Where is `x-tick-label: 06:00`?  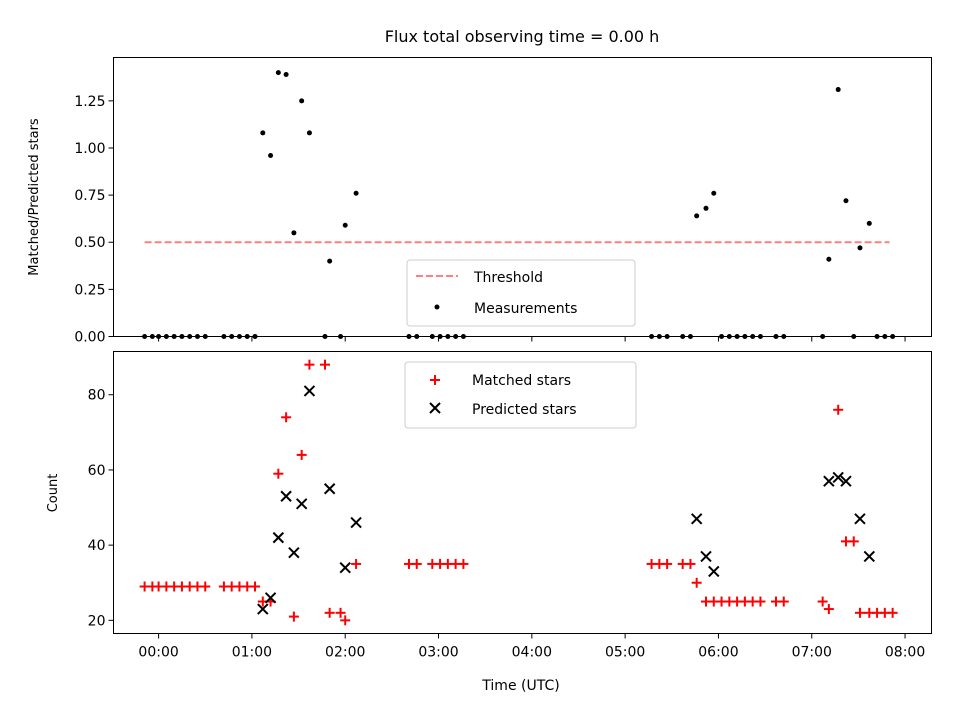 x-tick-label: 06:00 is located at coordinates (718, 653).